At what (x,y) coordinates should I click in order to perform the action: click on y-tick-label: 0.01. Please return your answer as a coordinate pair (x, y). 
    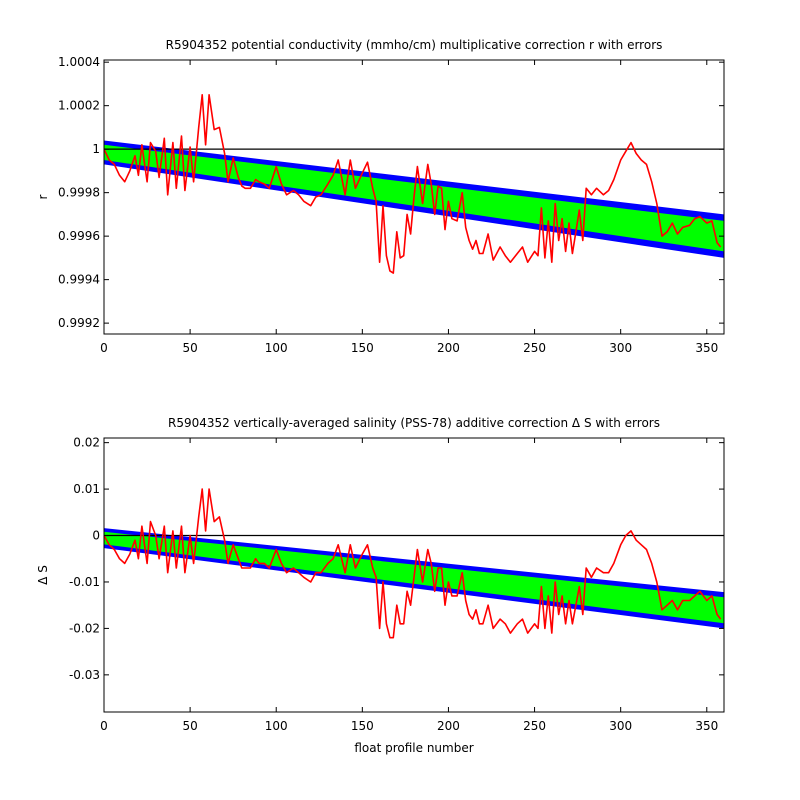
    Looking at the image, I should click on (86, 489).